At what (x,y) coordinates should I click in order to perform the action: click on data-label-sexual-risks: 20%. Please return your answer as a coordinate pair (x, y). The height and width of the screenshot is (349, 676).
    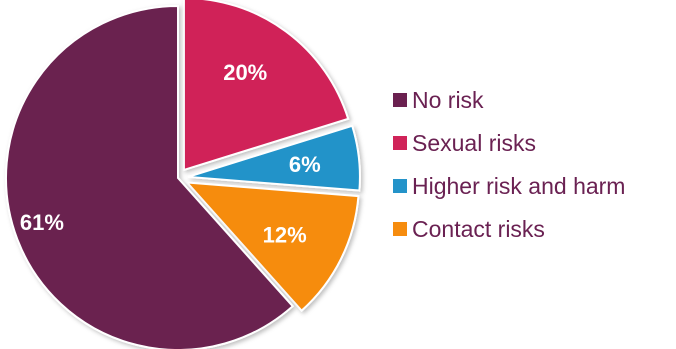
    Looking at the image, I should click on (245, 72).